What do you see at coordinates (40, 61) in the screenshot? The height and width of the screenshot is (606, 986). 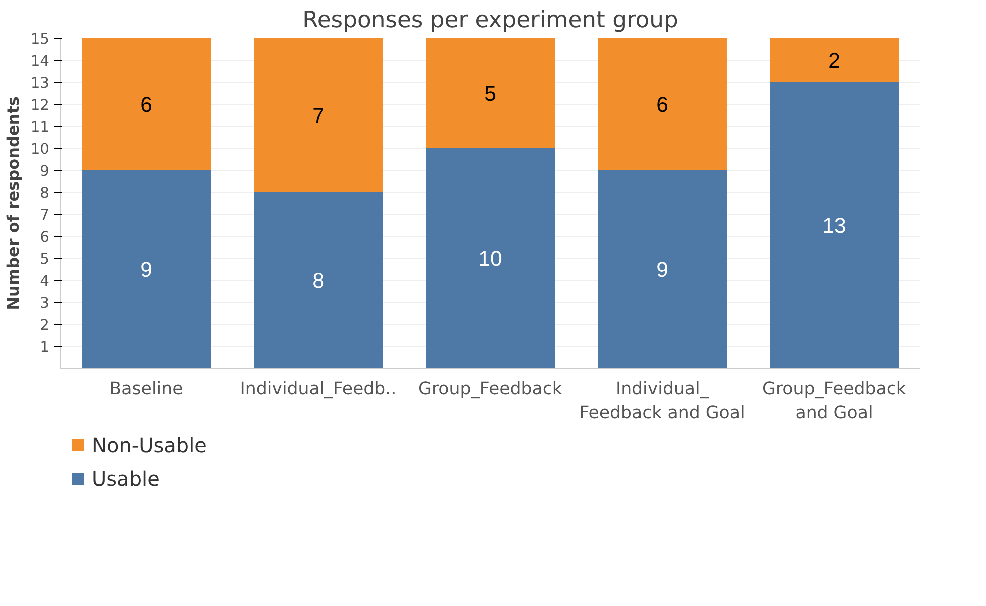 I see `y-tick-label: 14` at bounding box center [40, 61].